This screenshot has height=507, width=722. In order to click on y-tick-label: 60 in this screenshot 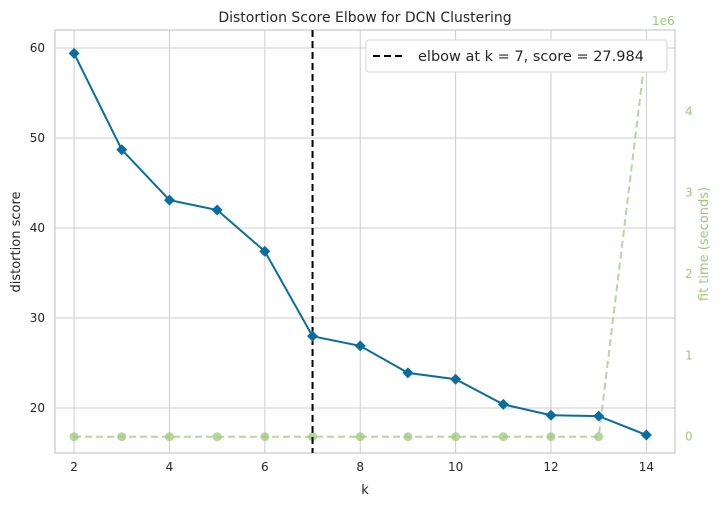, I will do `click(37, 48)`.